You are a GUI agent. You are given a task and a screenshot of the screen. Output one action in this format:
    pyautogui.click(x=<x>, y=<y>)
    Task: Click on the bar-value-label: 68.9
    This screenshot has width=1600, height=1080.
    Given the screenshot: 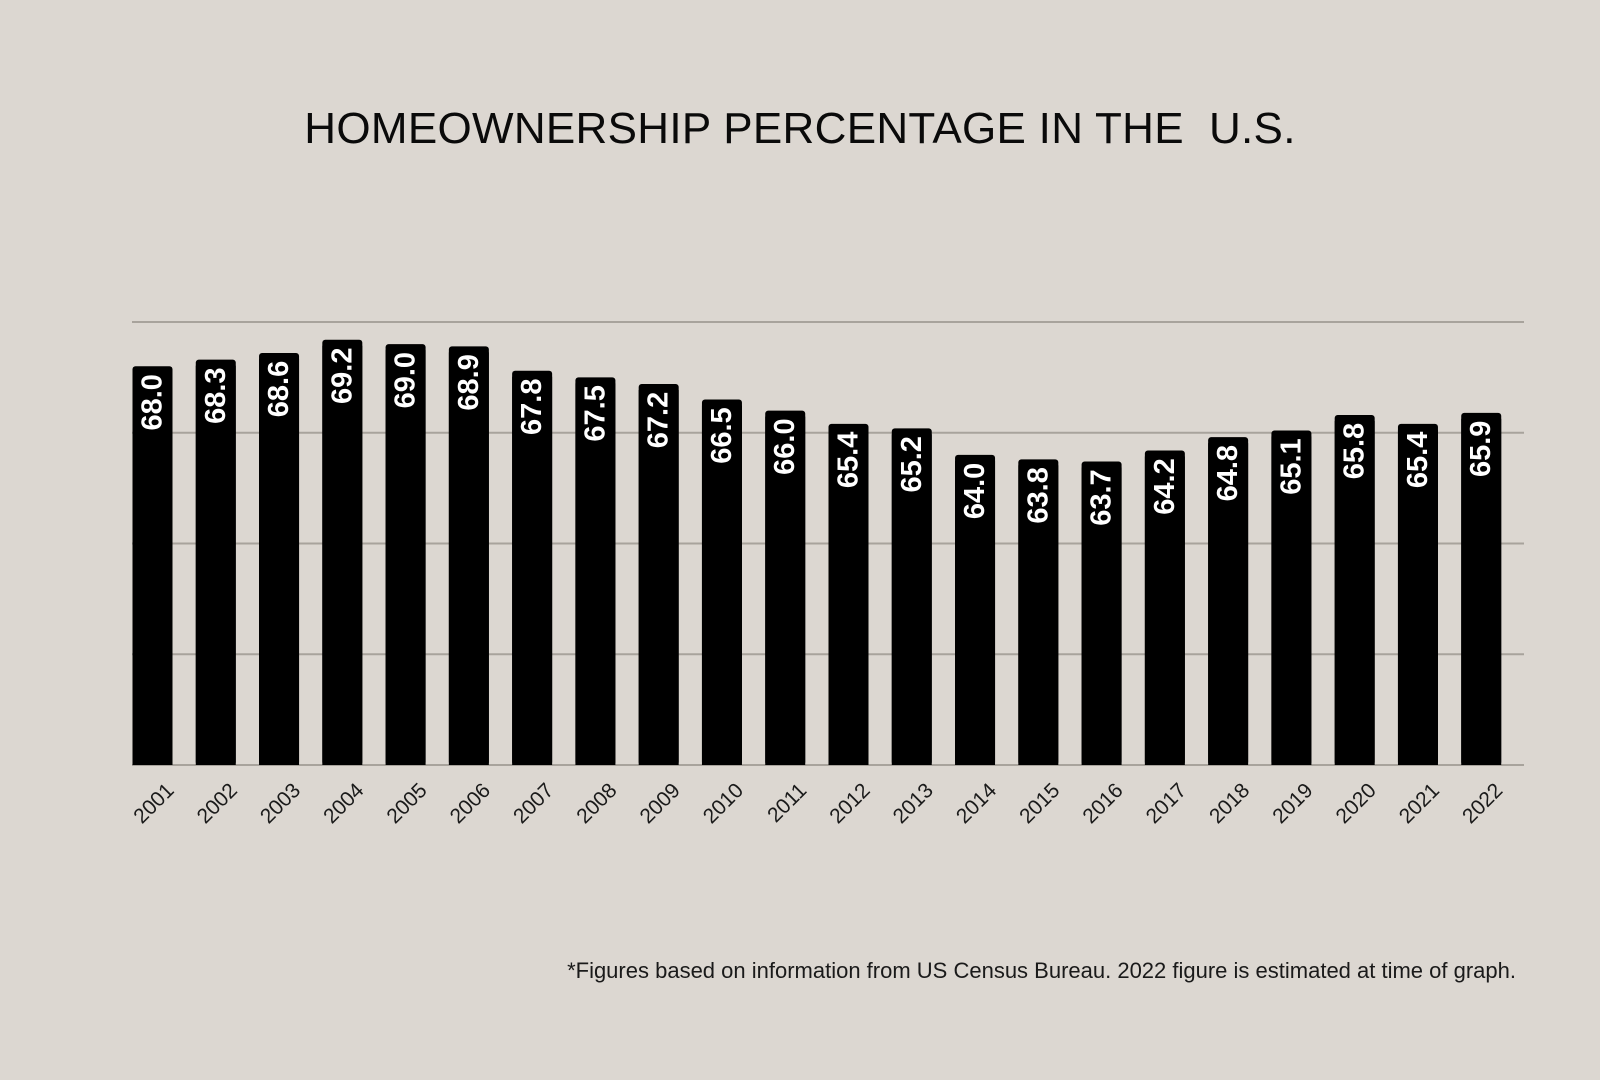 What is the action you would take?
    pyautogui.click(x=469, y=382)
    